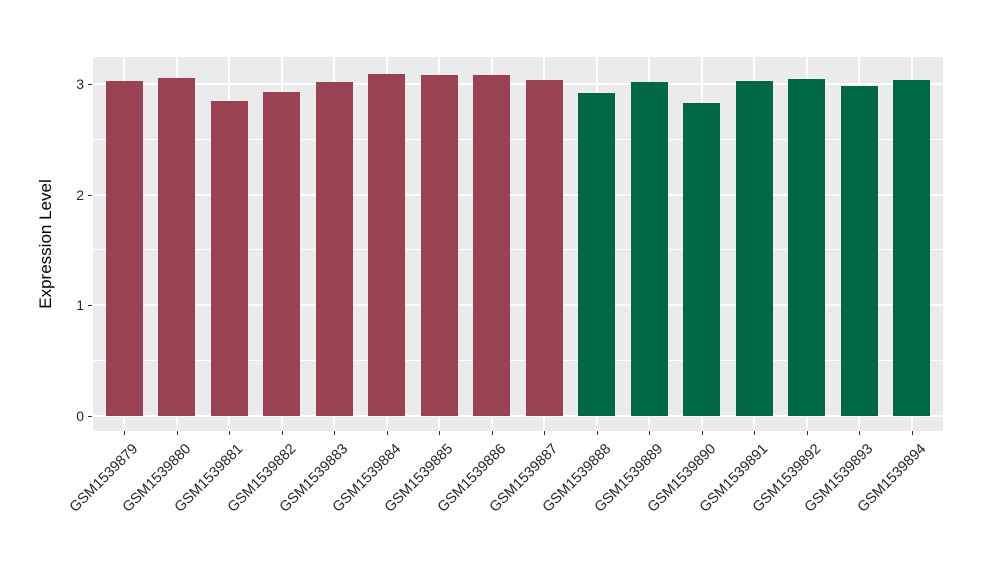 The image size is (1000, 580). I want to click on y-tick-label-0: 0, so click(80, 415).